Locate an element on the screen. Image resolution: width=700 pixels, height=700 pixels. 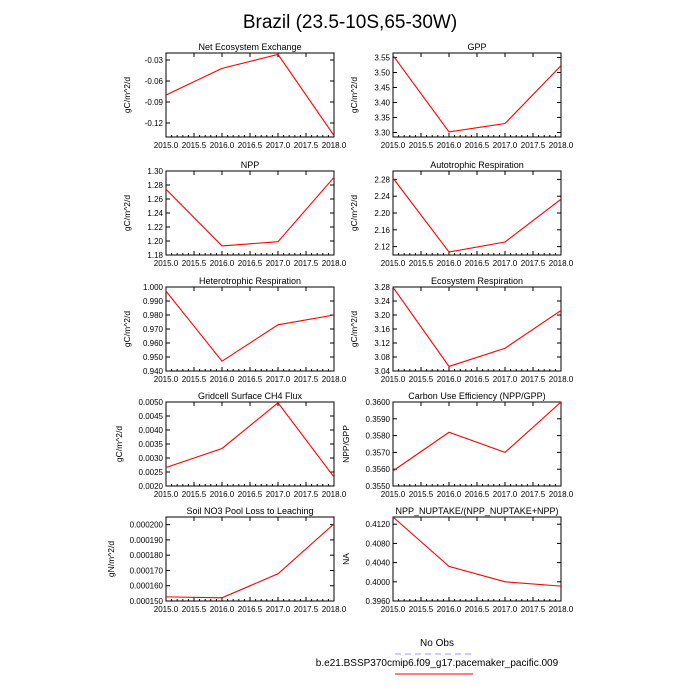
chart-7-y-tick-label: 0.0045 is located at coordinates (151, 416).